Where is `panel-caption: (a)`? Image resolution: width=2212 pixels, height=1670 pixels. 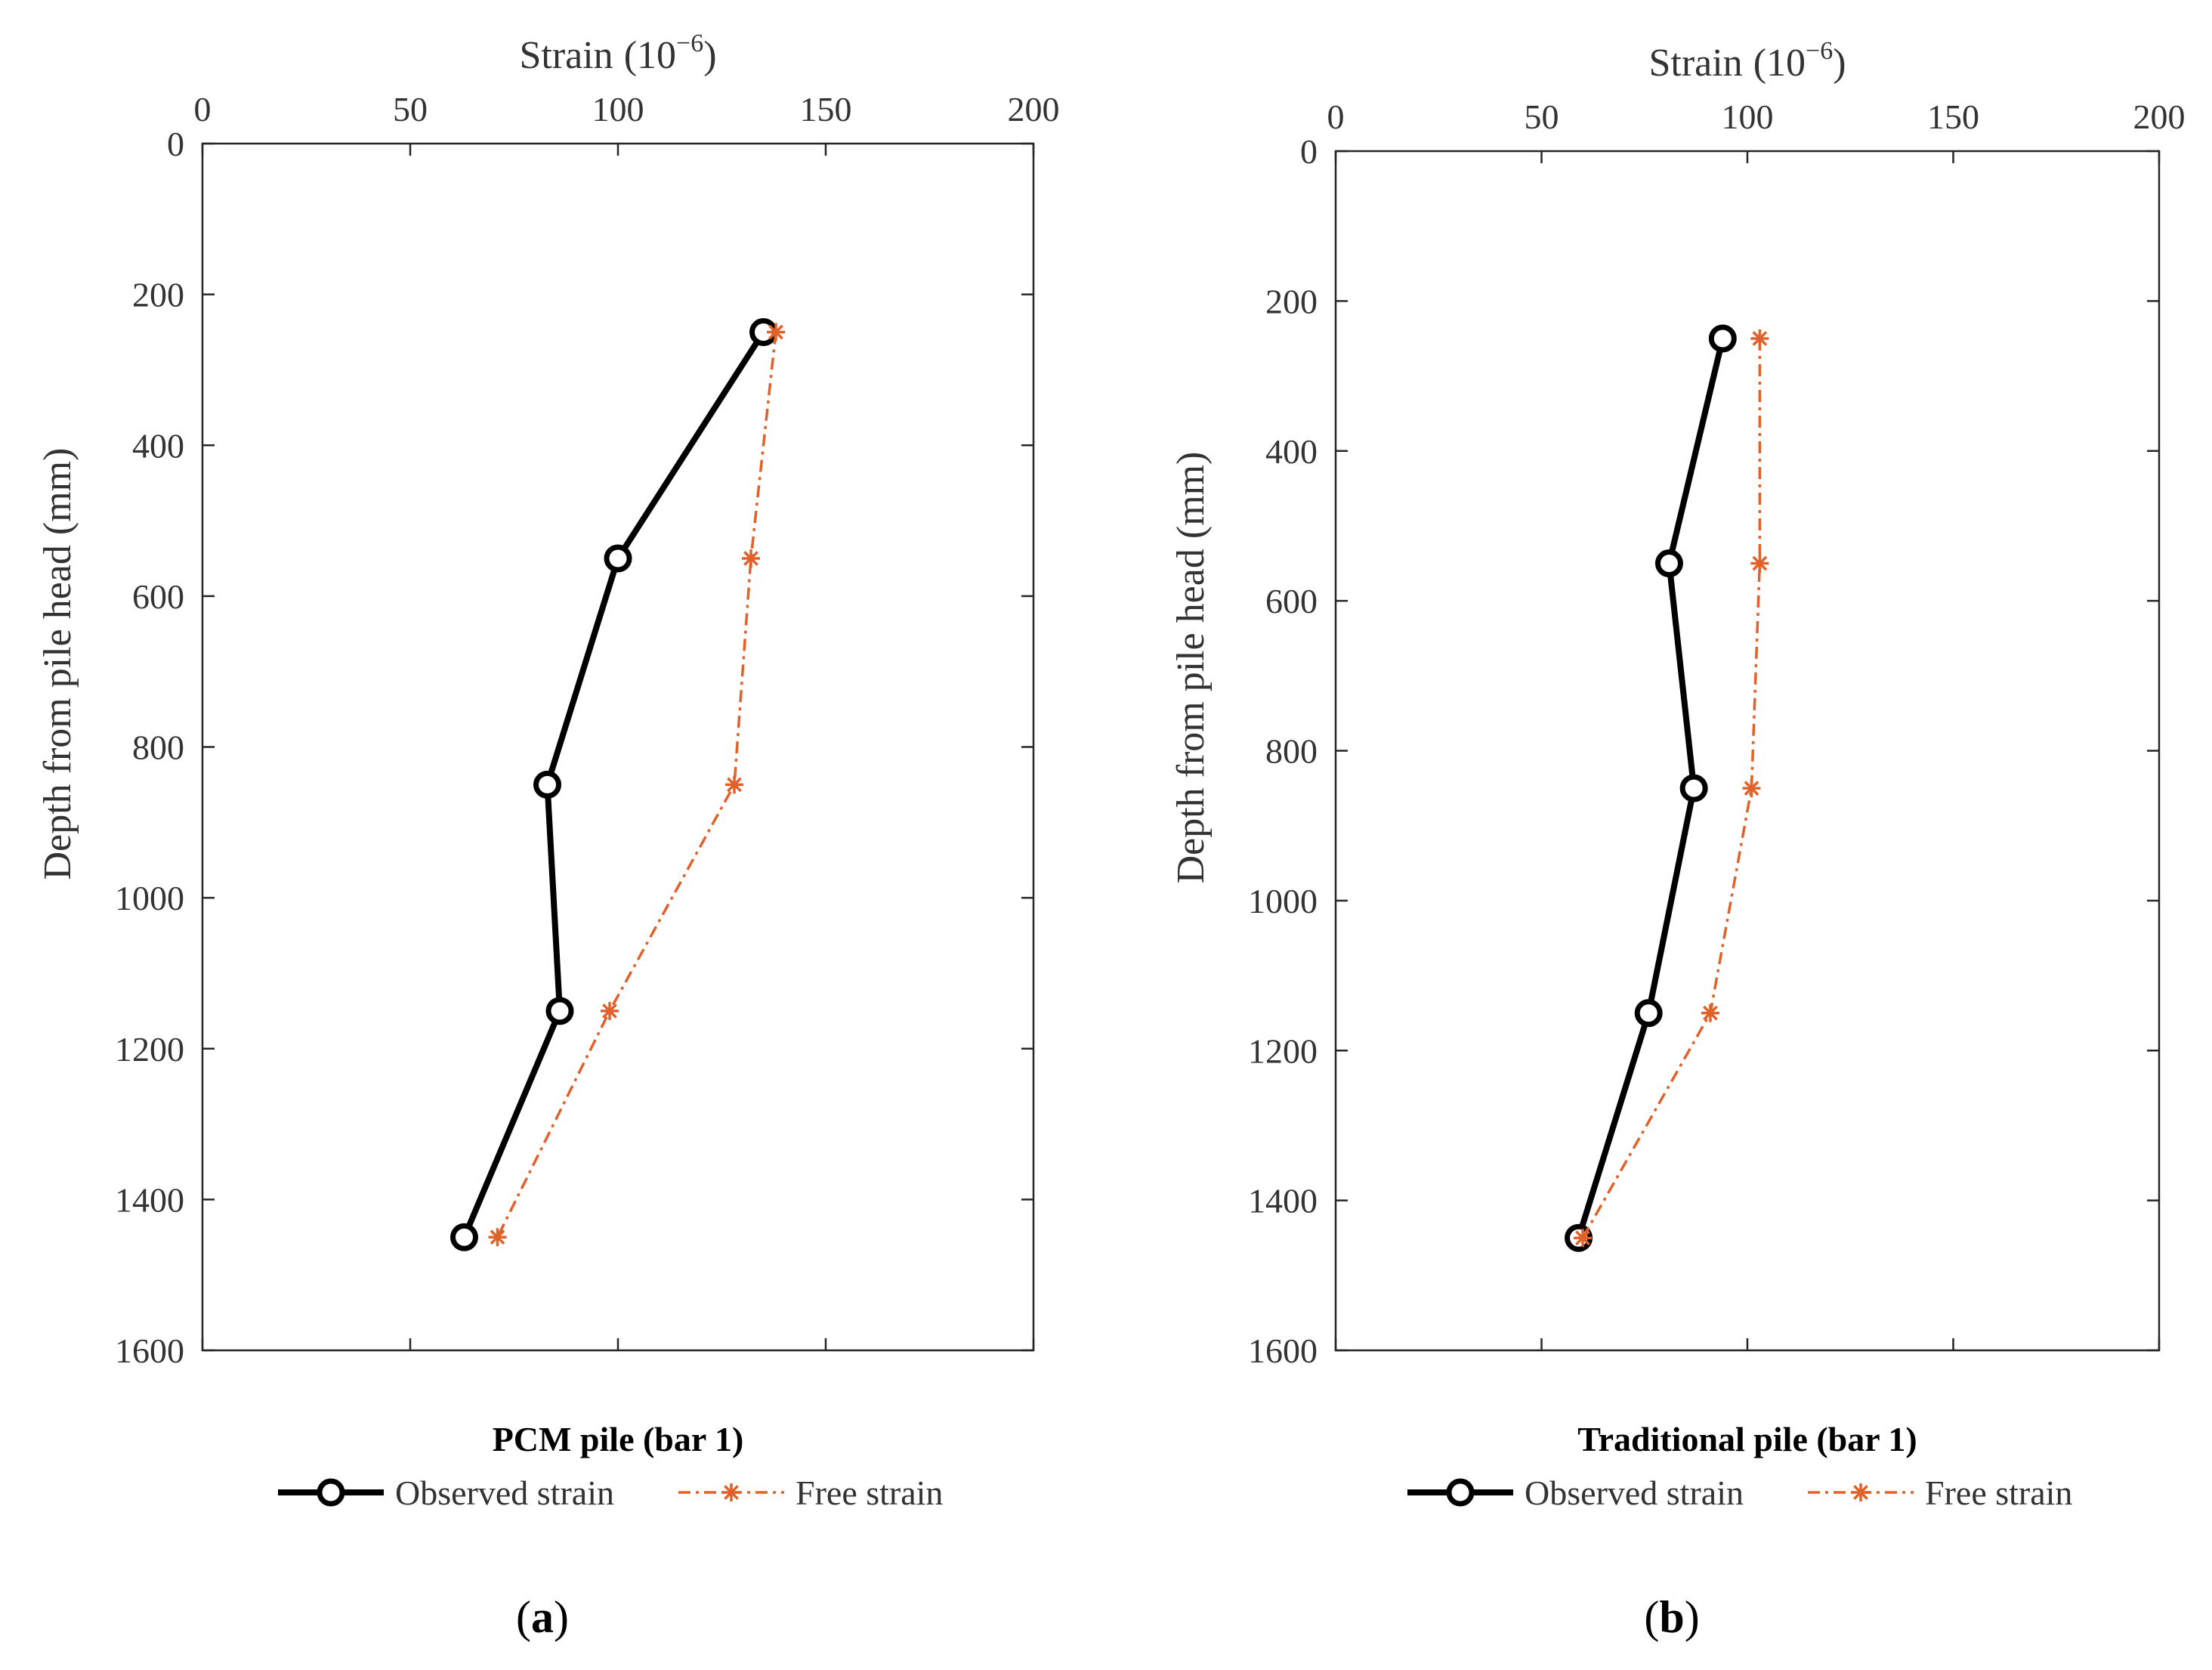 panel-caption: (a) is located at coordinates (542, 1617).